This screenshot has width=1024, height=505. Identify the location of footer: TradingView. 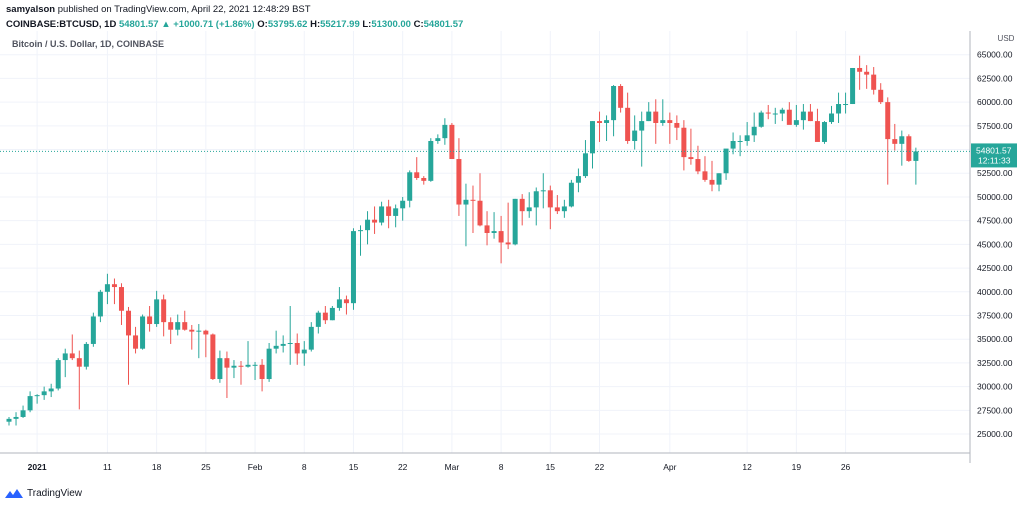
(43, 493).